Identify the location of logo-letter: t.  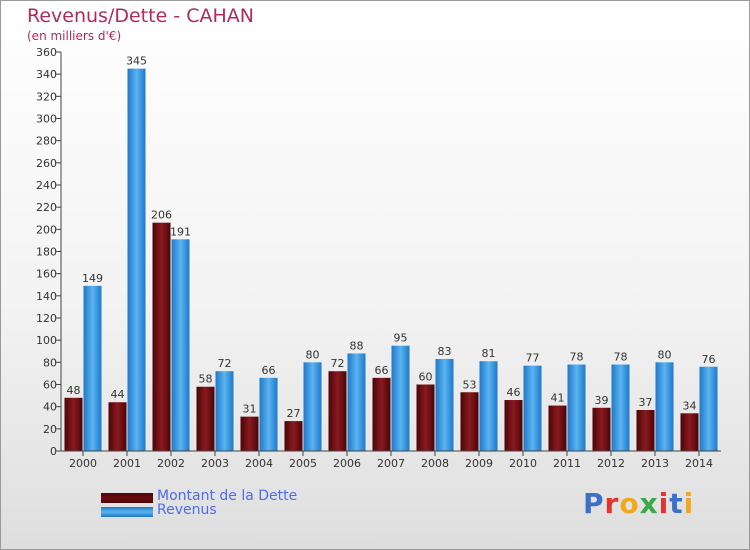
(676, 503).